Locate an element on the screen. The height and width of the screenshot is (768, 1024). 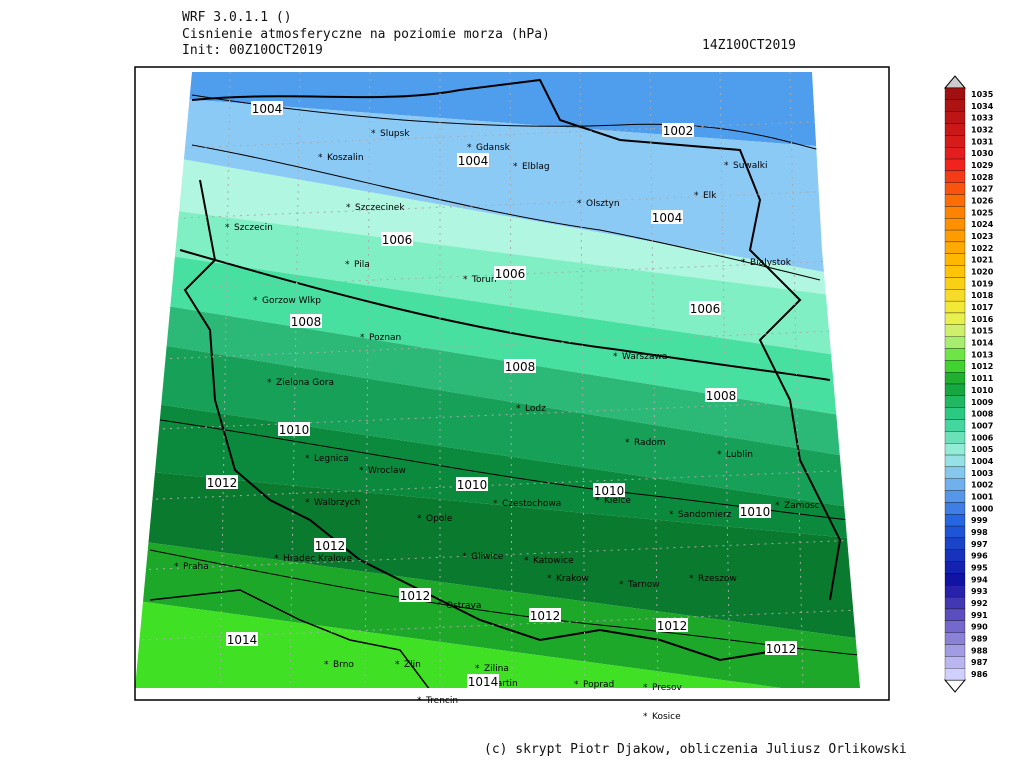
city-label: Martin is located at coordinates (503, 684).